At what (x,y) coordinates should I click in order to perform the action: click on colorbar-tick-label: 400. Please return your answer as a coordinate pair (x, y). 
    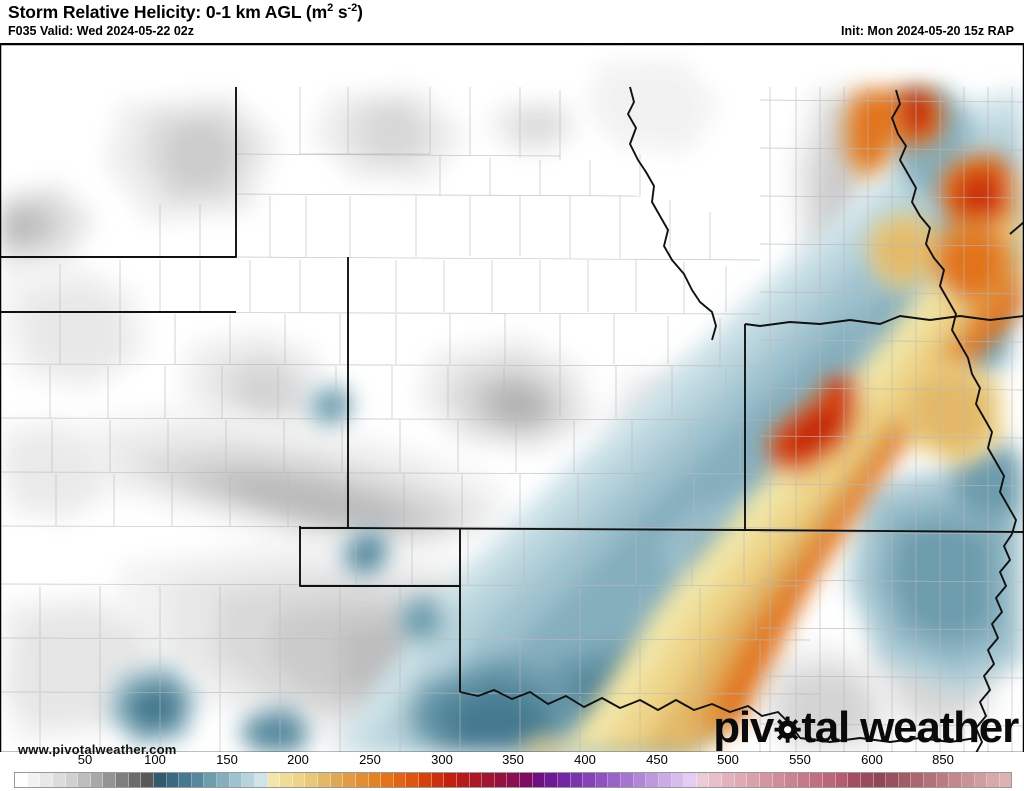
    Looking at the image, I should click on (585, 759).